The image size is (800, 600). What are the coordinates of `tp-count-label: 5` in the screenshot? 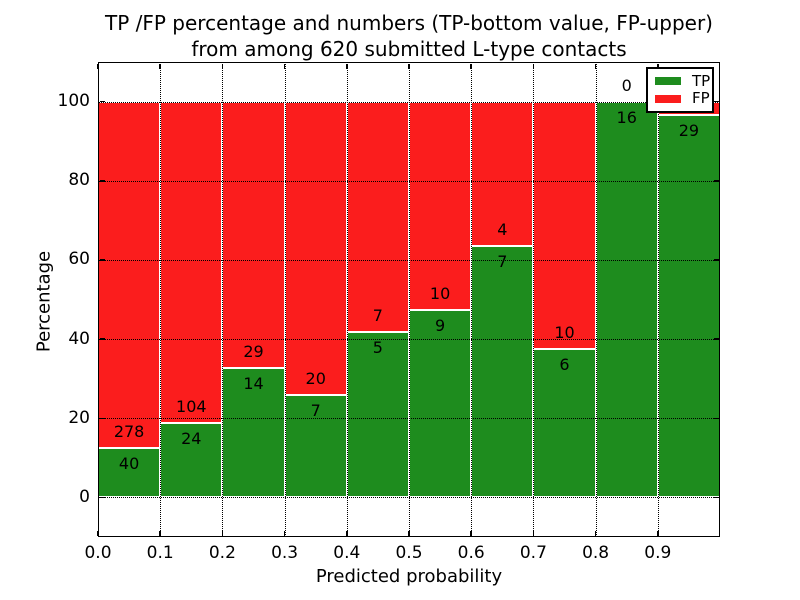 It's located at (377, 348).